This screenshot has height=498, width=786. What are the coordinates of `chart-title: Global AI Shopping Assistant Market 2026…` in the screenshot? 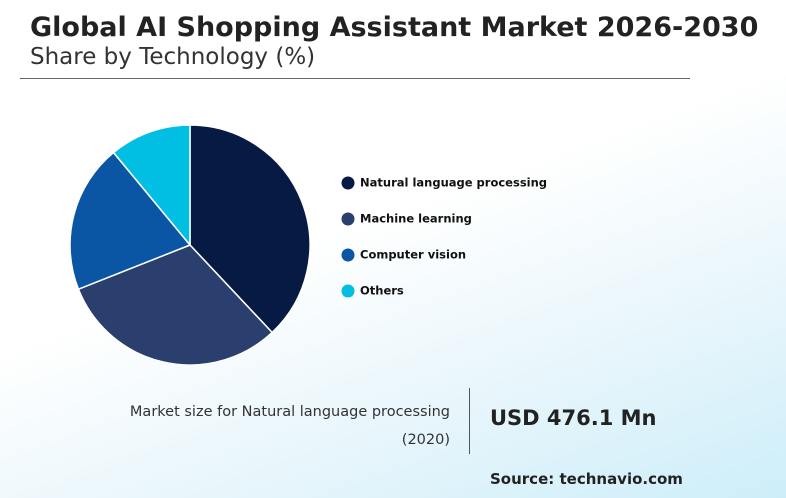 It's located at (394, 27).